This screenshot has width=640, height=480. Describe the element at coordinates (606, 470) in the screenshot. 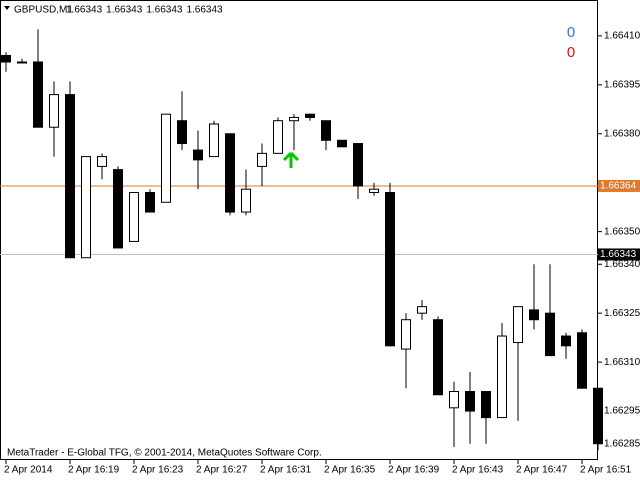

I see `x-tick-label: 2 Apr 16:51` at that location.